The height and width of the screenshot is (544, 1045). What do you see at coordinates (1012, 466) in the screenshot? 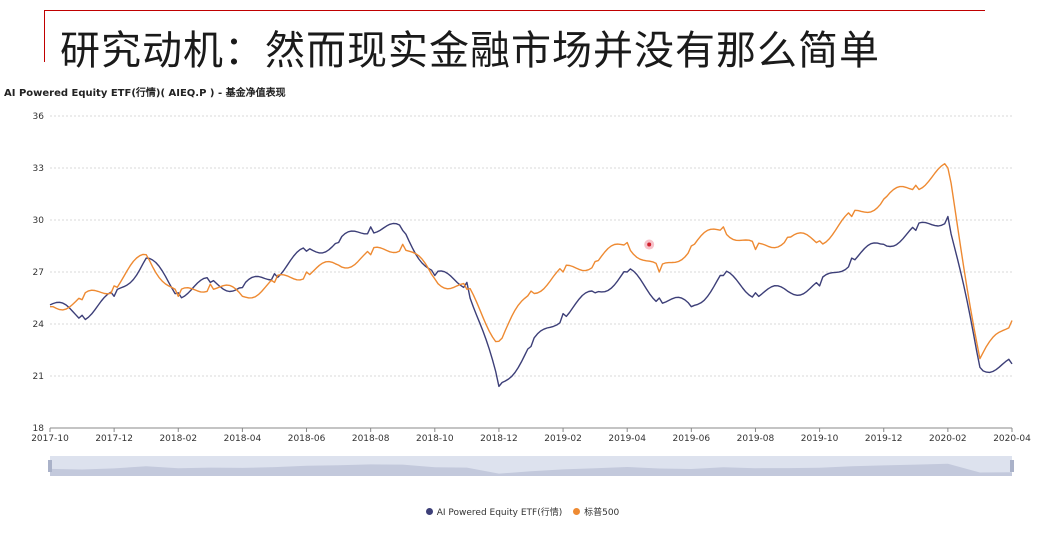
I see `zoom-handle-right` at bounding box center [1012, 466].